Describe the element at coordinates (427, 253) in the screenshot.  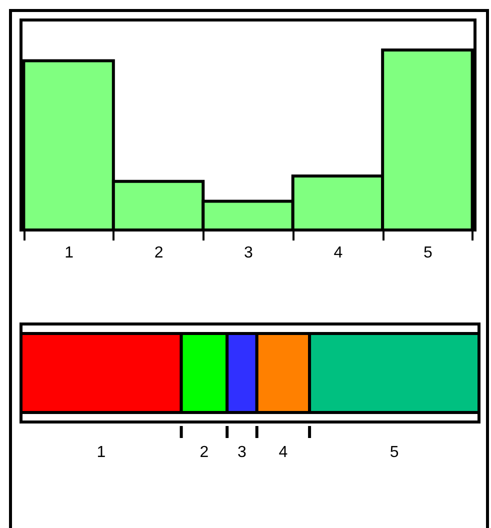
I see `x-tick-label: 5` at that location.